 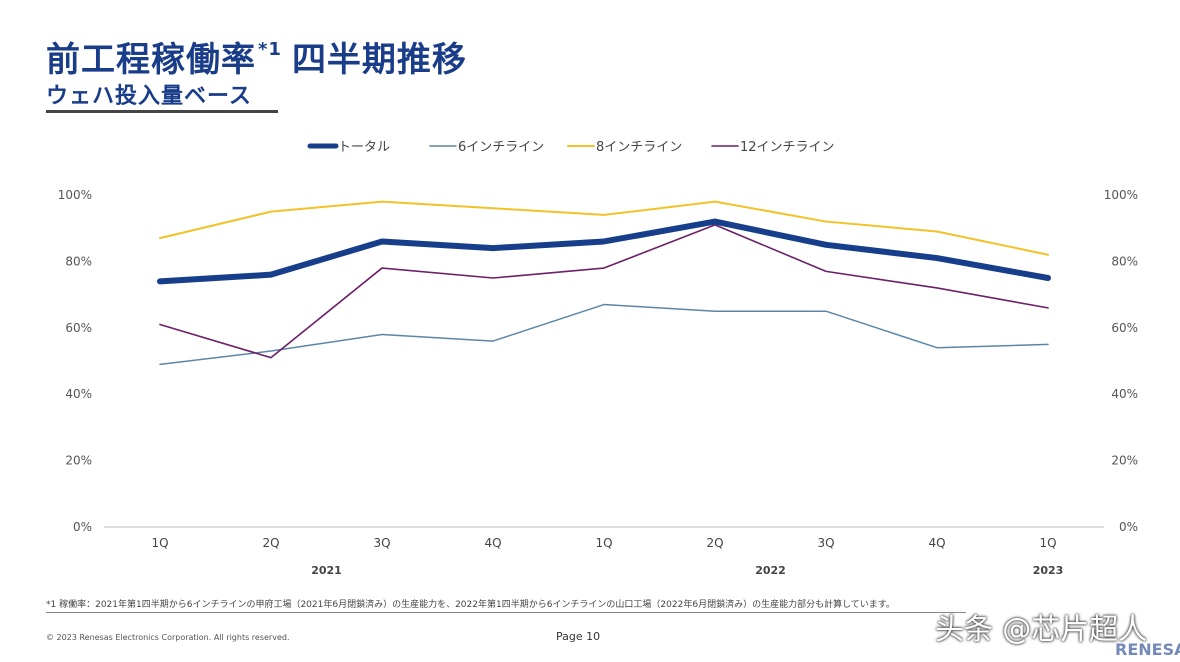 I want to click on y-tick-label-right: 80%, so click(x=1124, y=261).